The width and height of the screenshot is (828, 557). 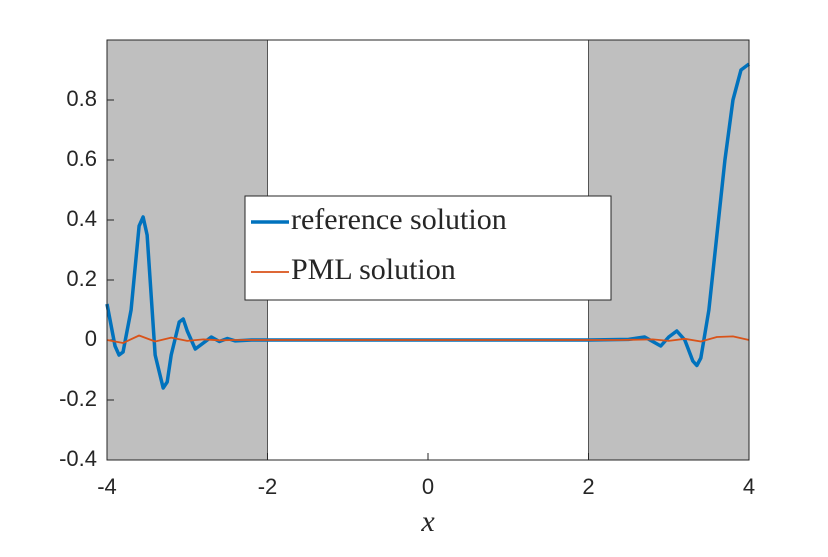 What do you see at coordinates (428, 339) in the screenshot?
I see `line` at bounding box center [428, 339].